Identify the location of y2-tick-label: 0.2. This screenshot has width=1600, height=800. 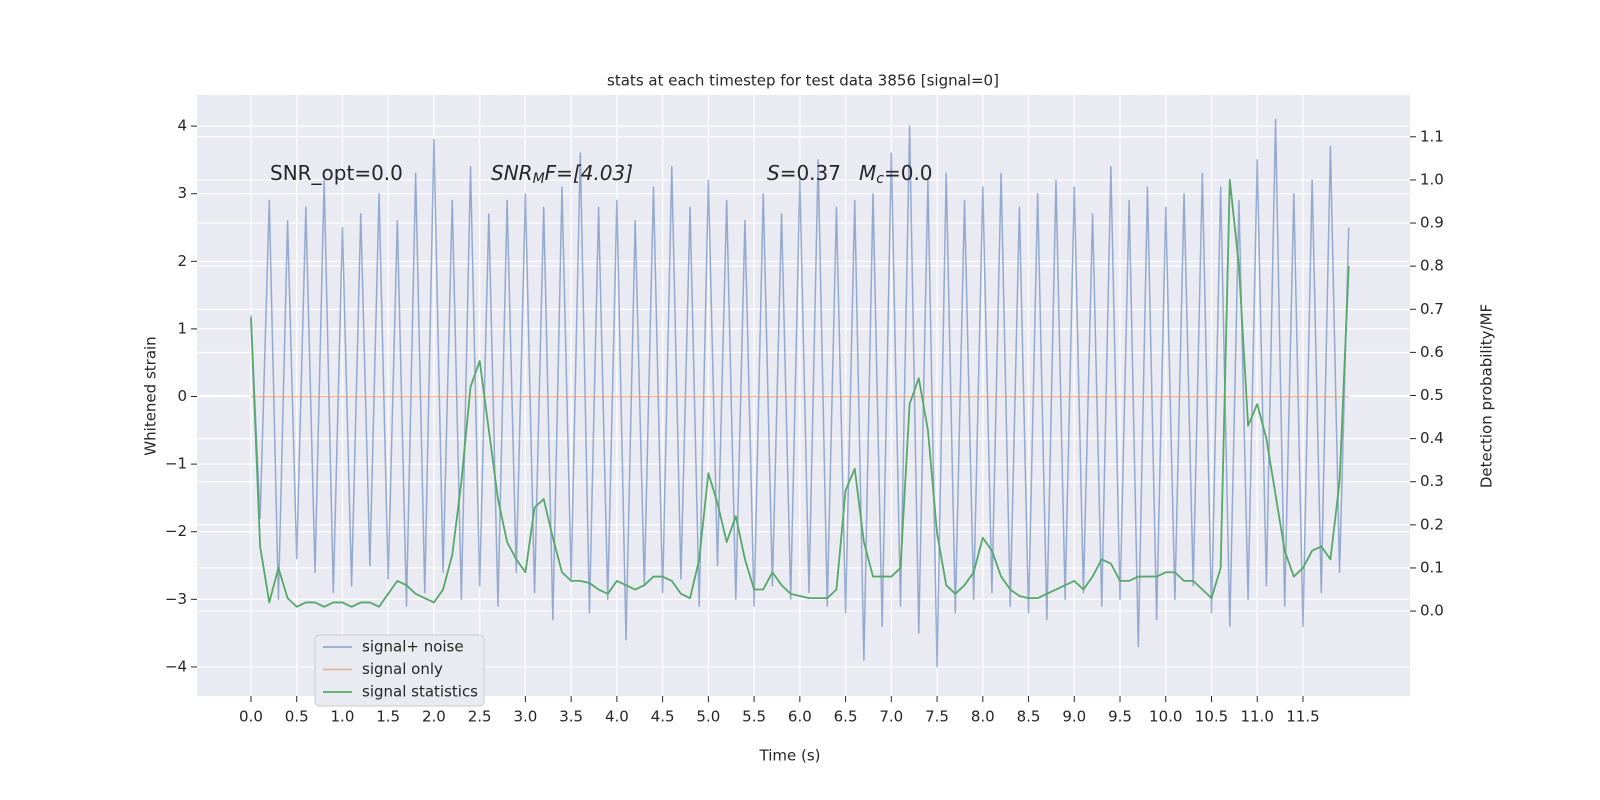
(1432, 524).